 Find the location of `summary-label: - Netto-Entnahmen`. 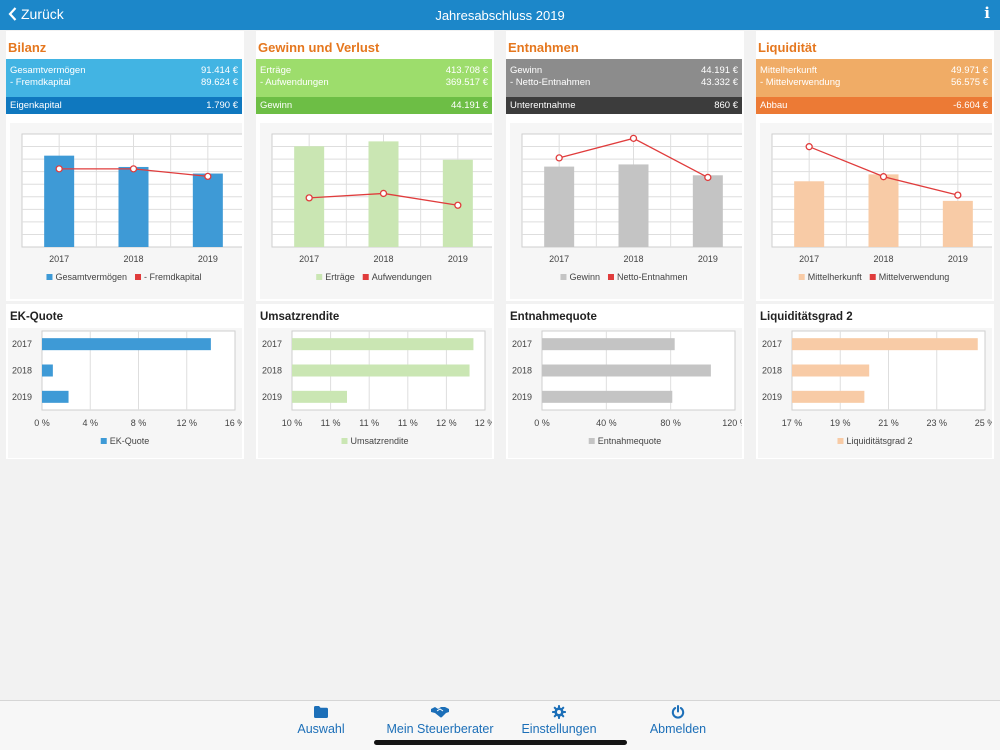

summary-label: - Netto-Entnahmen is located at coordinates (550, 82).